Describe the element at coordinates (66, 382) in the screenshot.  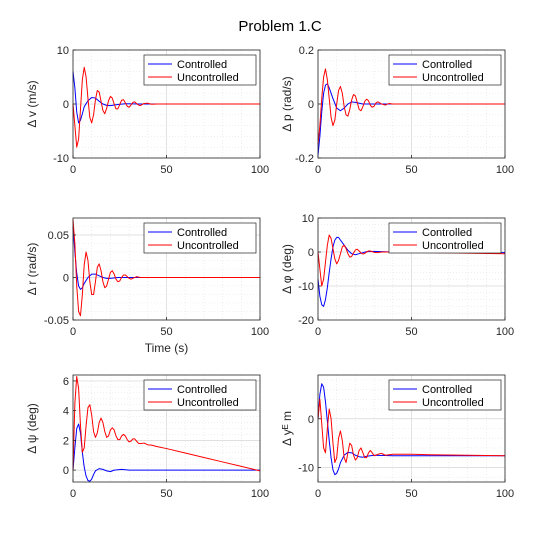
I see `y-tick-label: 6` at that location.